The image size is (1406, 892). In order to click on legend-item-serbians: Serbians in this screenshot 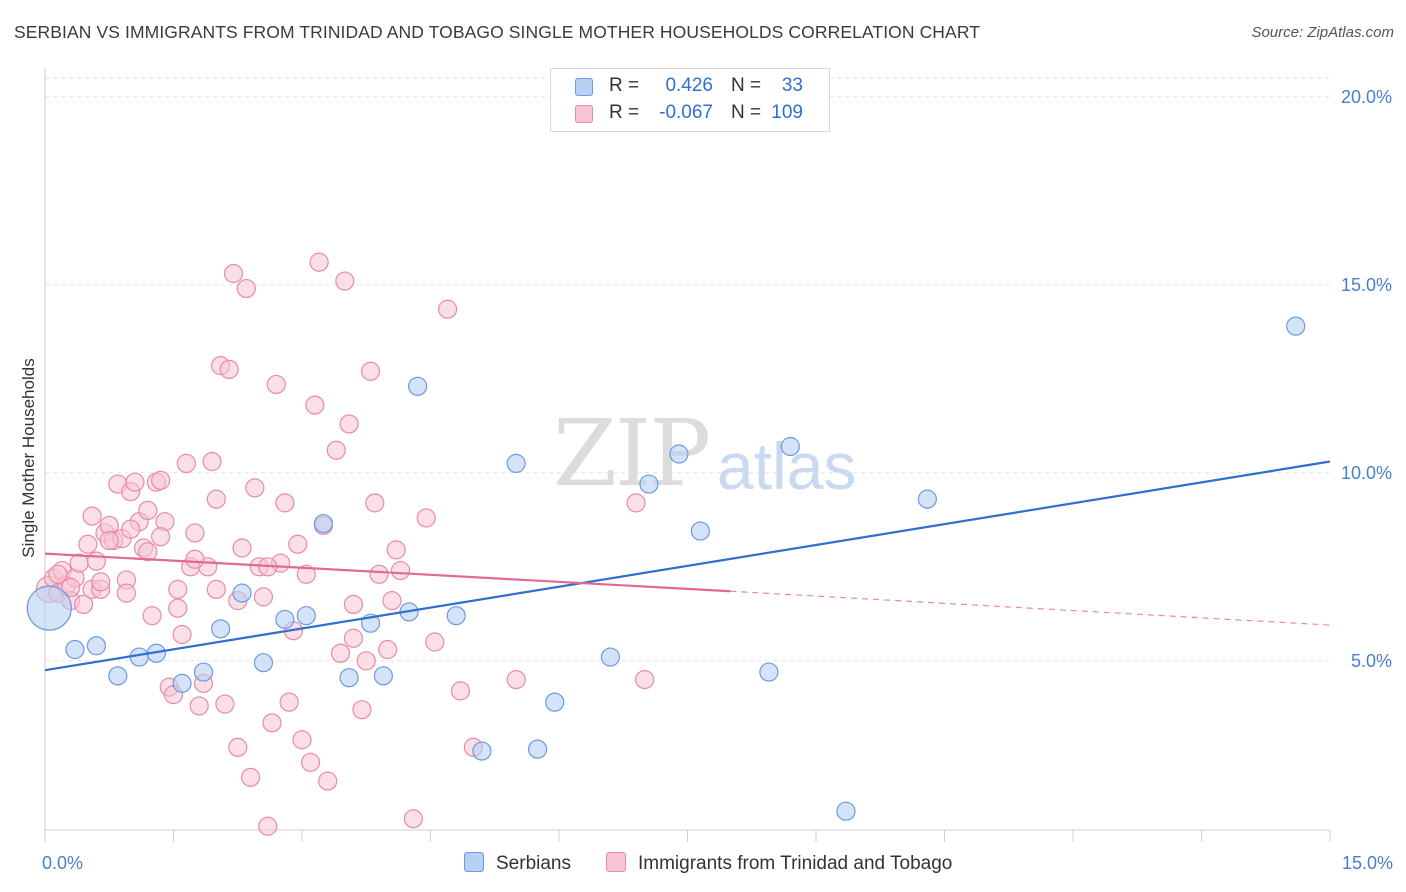, I will do `click(517, 863)`.